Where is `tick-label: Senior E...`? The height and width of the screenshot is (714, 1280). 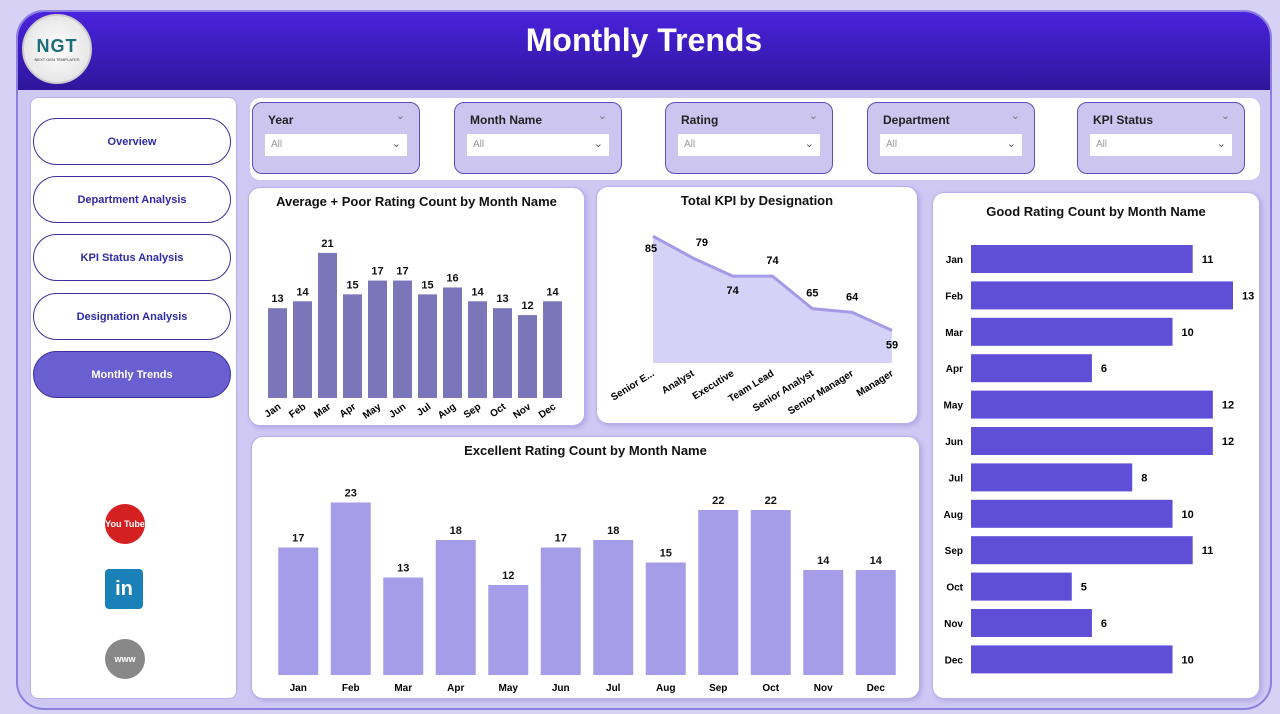
tick-label: Senior E... is located at coordinates (632, 385).